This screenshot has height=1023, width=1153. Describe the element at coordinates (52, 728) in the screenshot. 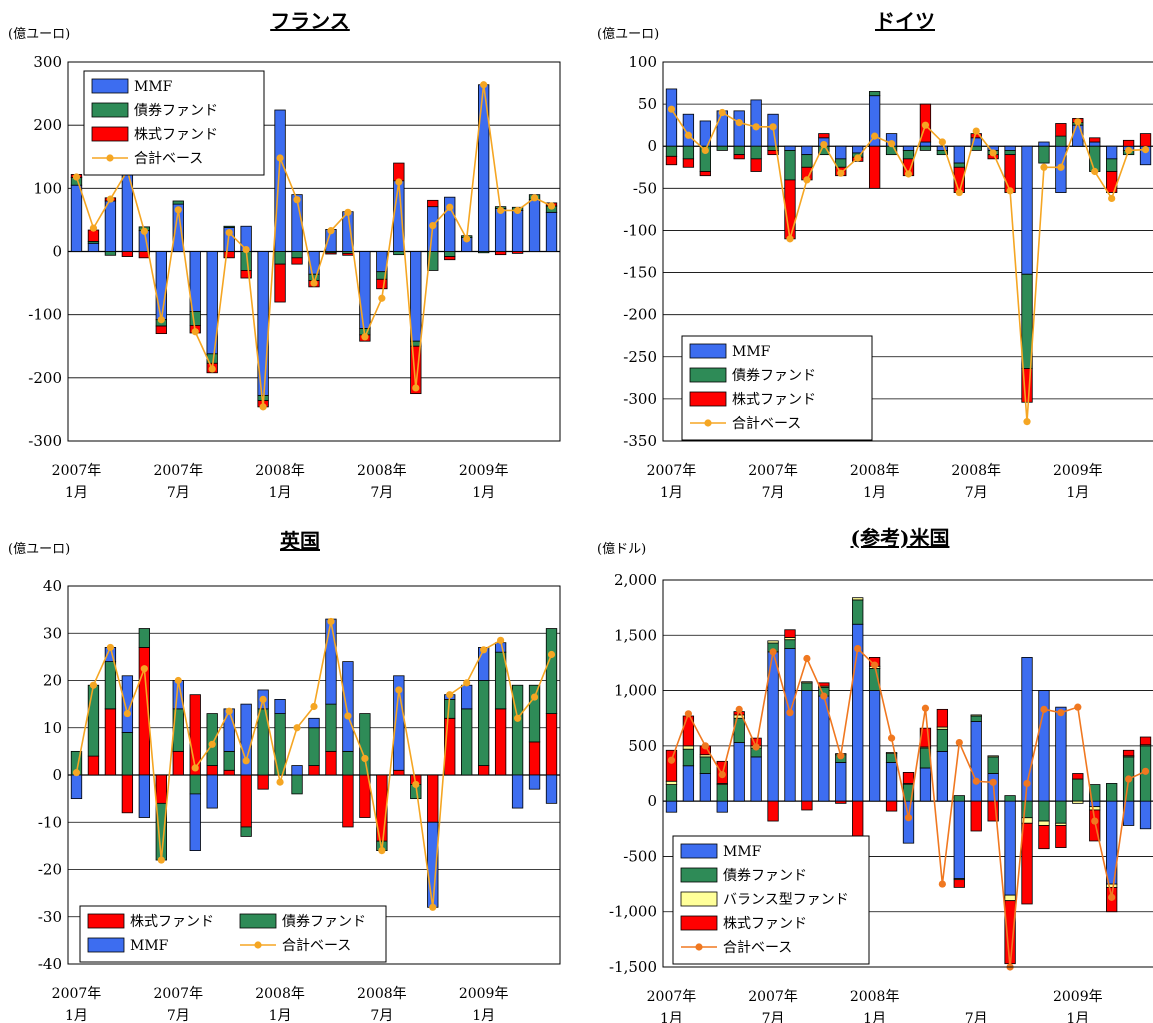

I see `y-tick-label: 10` at that location.